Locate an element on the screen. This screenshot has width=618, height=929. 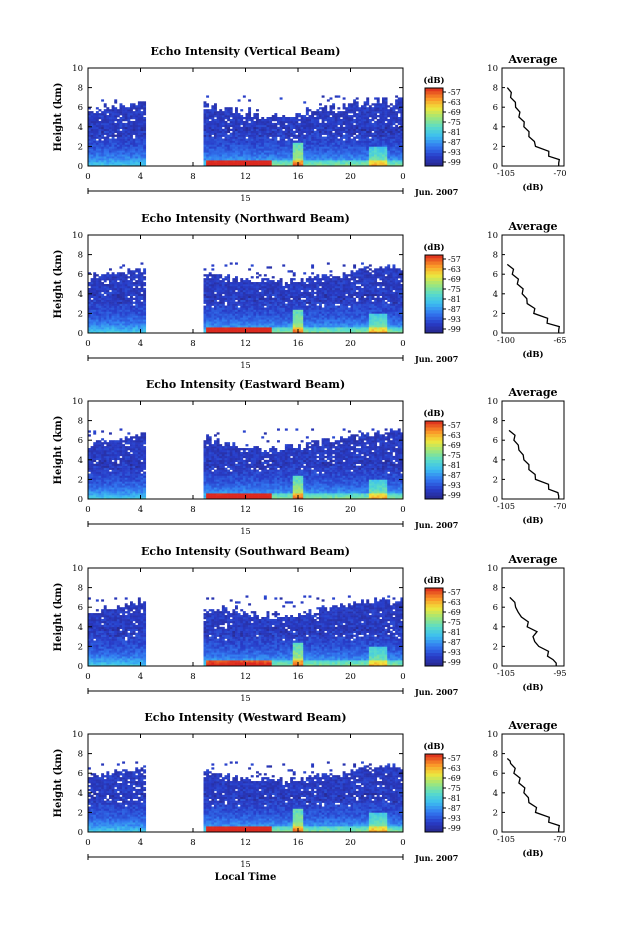
profile-frame is located at coordinates (533, 117).